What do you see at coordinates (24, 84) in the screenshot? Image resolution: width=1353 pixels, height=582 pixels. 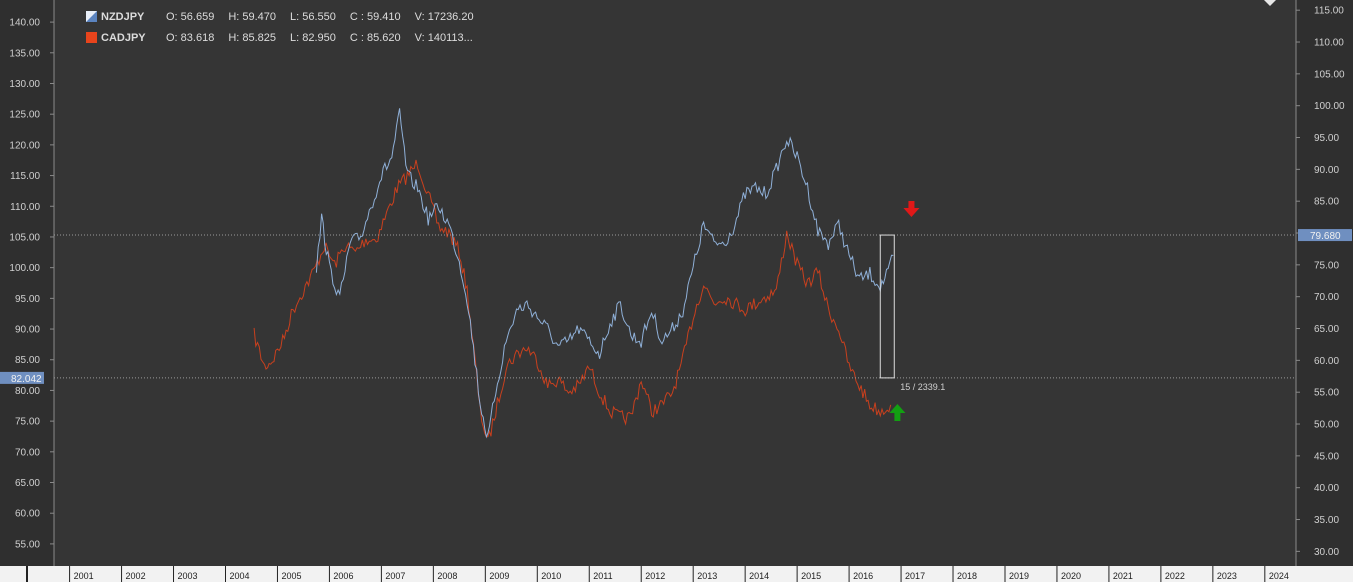 I see `left-tick-label: 130.00` at bounding box center [24, 84].